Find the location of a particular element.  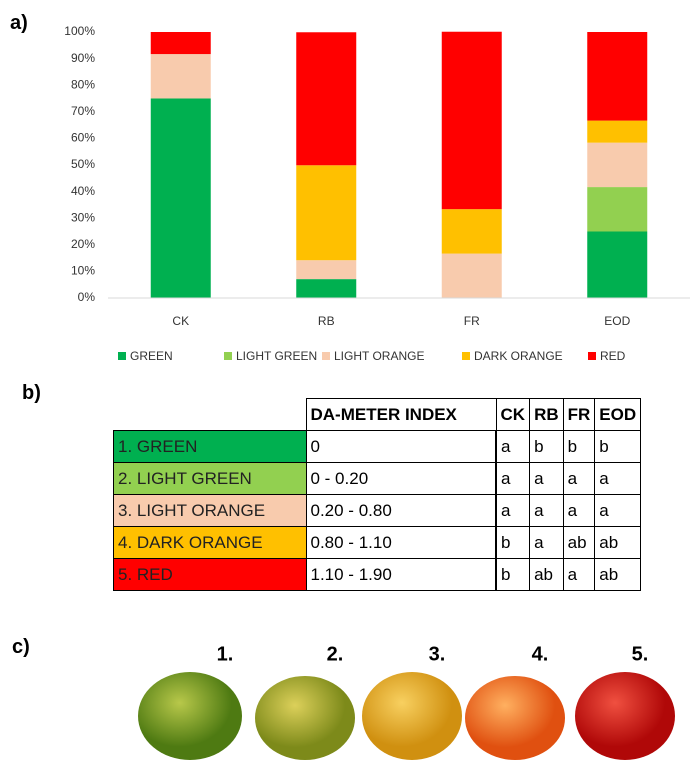

table-cell: 0.20 - 0.80 is located at coordinates (401, 510).